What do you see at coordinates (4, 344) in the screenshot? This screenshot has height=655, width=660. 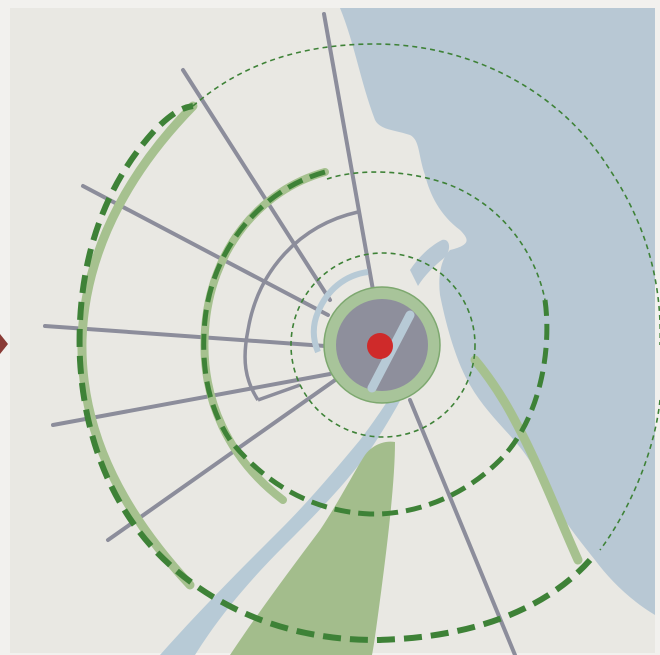 I see `left-arrow-marker-icon` at bounding box center [4, 344].